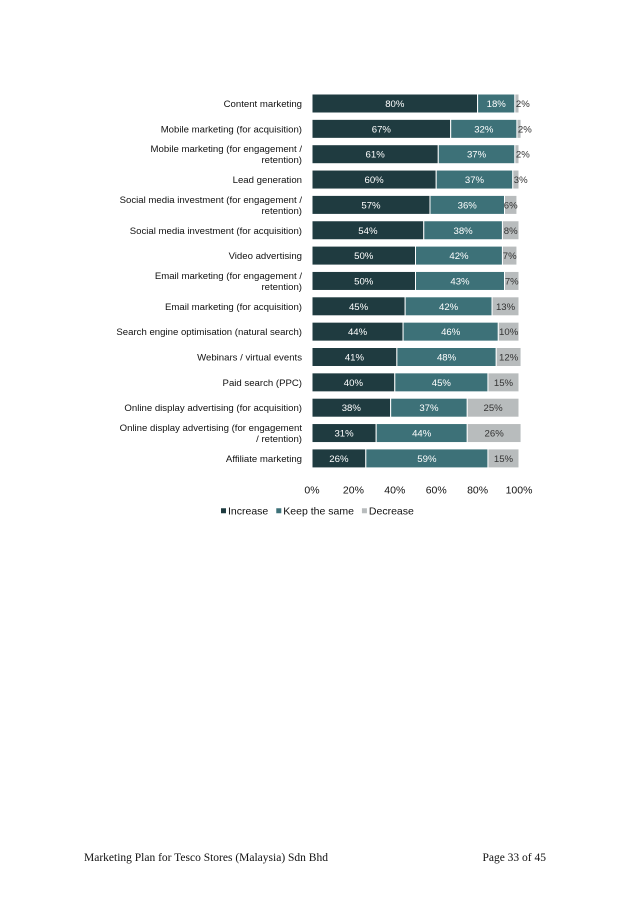 The height and width of the screenshot is (903, 638). What do you see at coordinates (248, 511) in the screenshot?
I see `legend-label: Increase` at bounding box center [248, 511].